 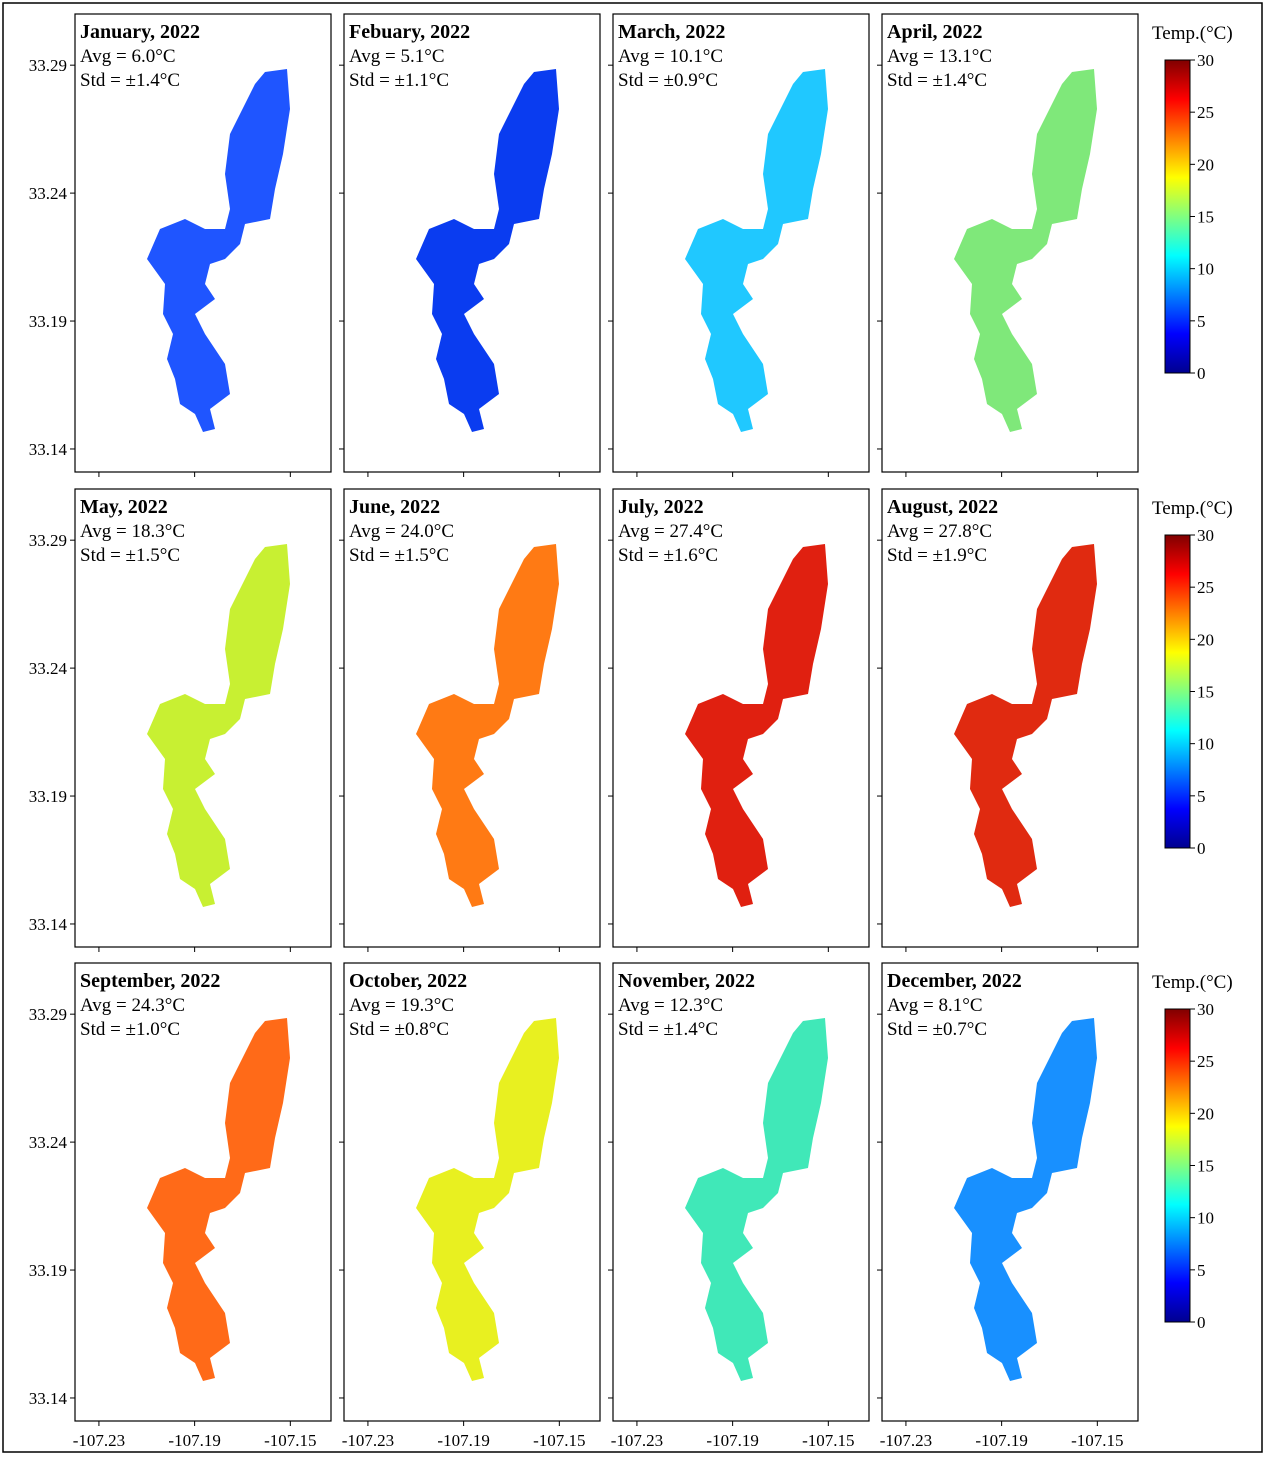 What do you see at coordinates (670, 1005) in the screenshot?
I see `avg-label: Avg = 12.3°C` at bounding box center [670, 1005].